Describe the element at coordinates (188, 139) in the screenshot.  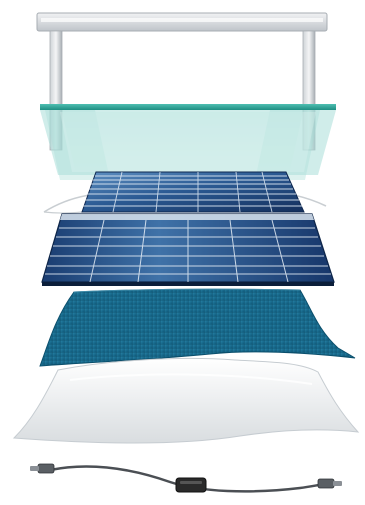
I see `tempered-glass` at that location.